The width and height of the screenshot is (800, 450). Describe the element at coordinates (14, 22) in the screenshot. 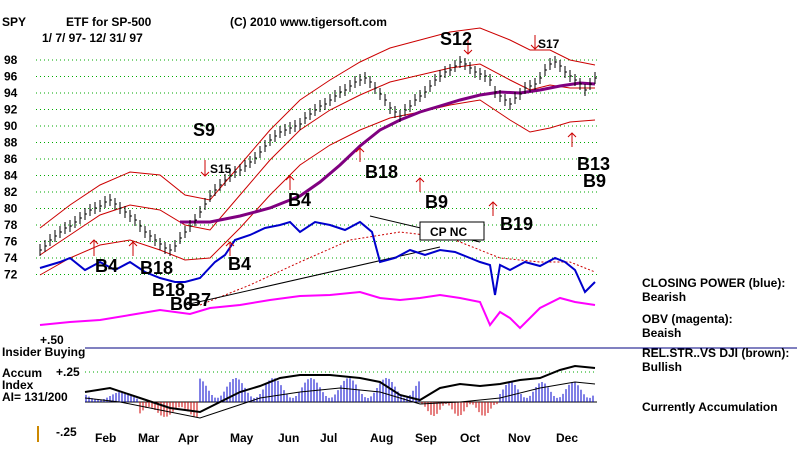

I see `symbol: SPY` at that location.